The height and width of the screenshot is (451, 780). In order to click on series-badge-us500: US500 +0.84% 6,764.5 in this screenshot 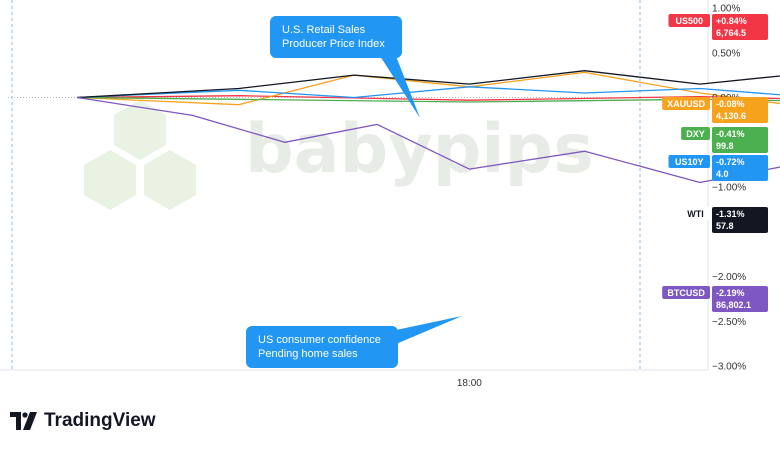, I will do `click(718, 27)`.